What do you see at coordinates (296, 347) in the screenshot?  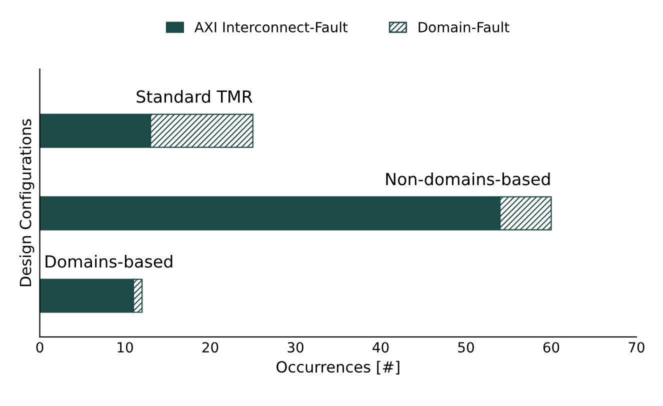 I see `x-tick-label: 30` at bounding box center [296, 347].